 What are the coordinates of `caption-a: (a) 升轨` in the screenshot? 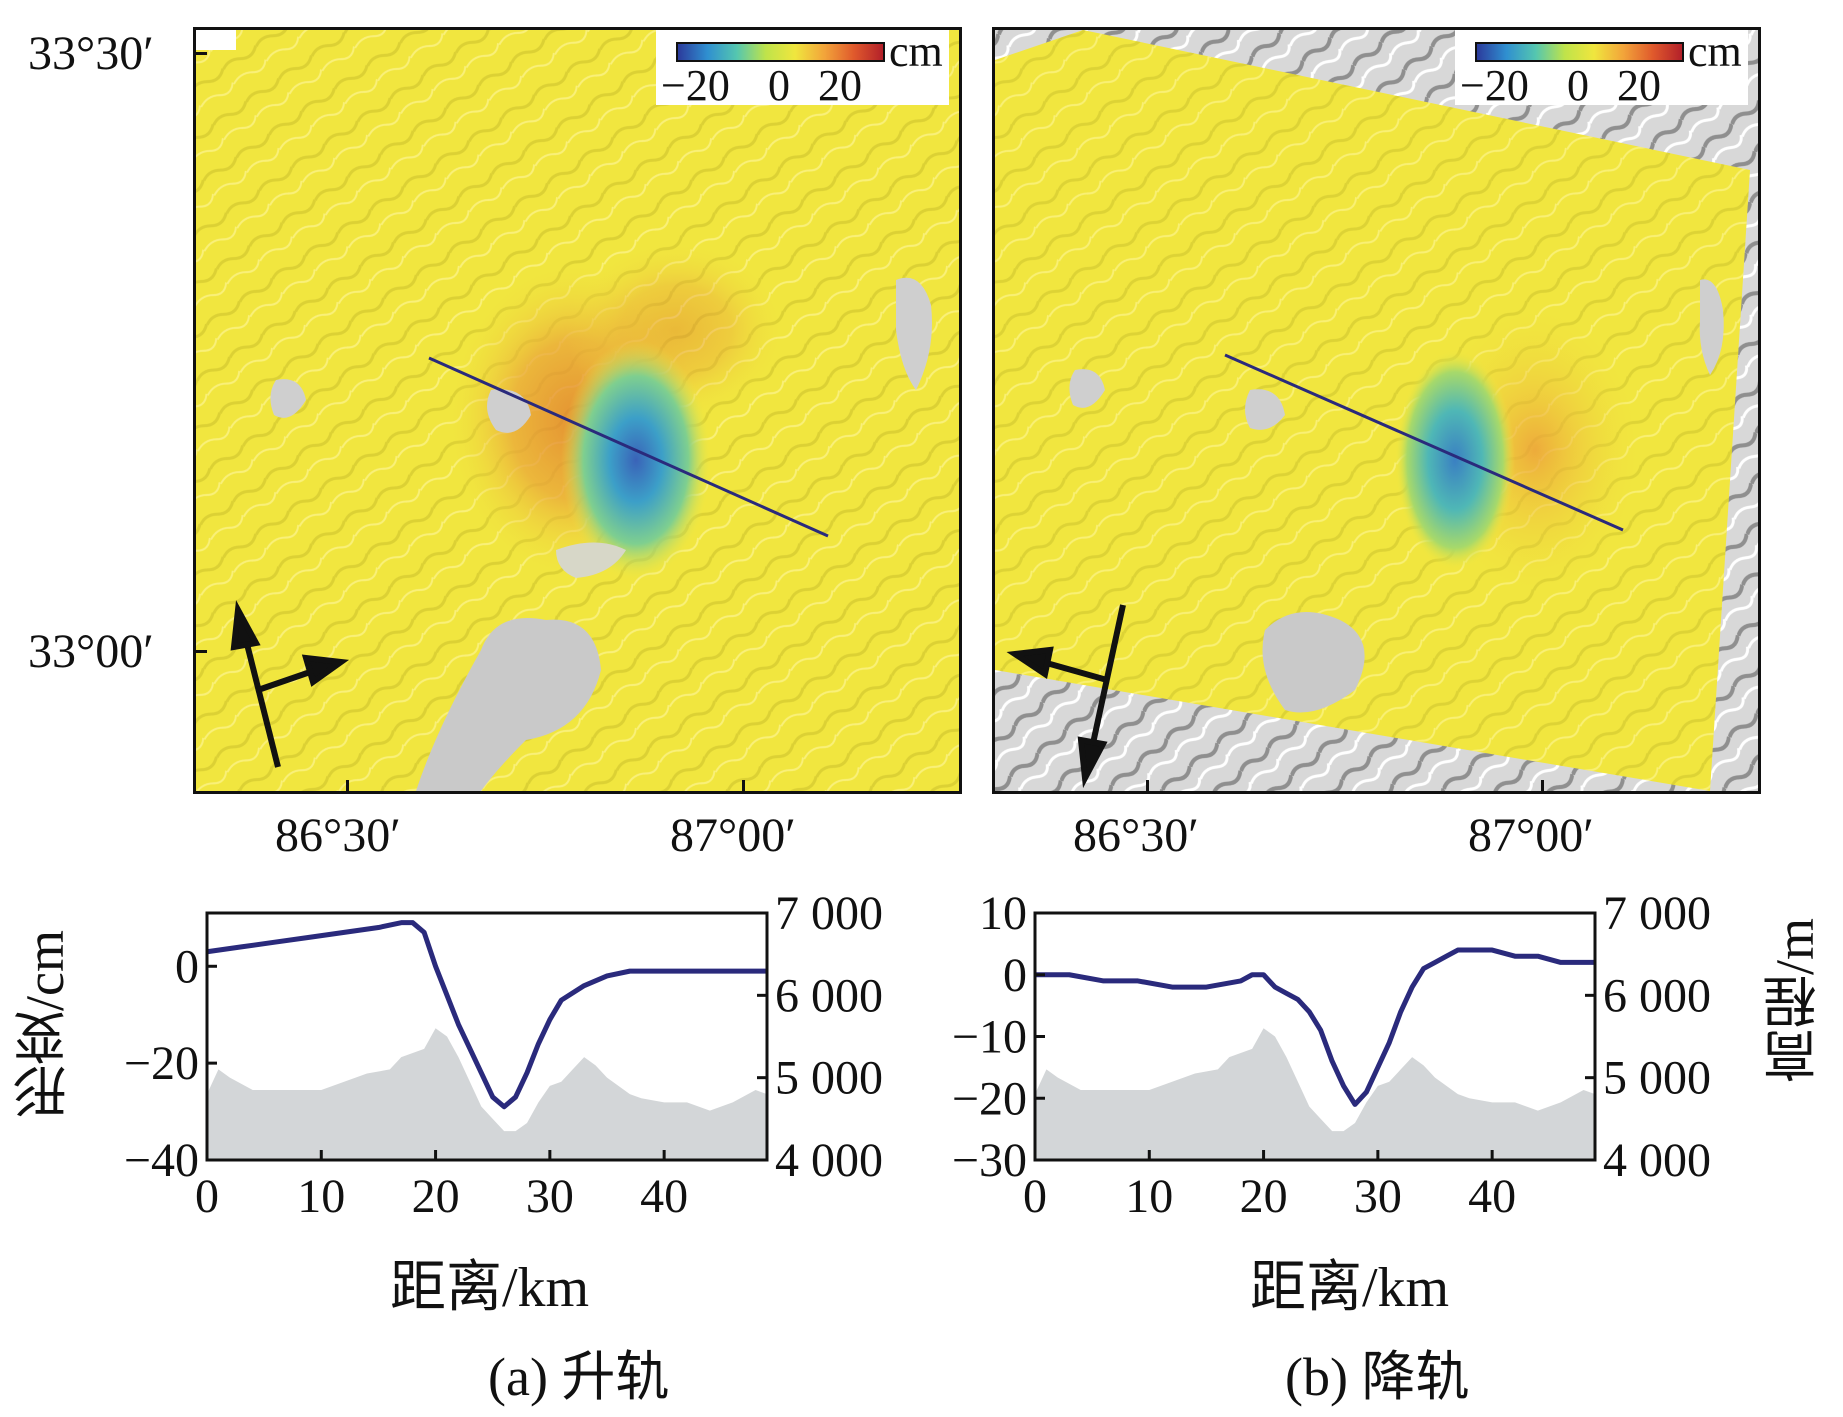 It's located at (579, 1377).